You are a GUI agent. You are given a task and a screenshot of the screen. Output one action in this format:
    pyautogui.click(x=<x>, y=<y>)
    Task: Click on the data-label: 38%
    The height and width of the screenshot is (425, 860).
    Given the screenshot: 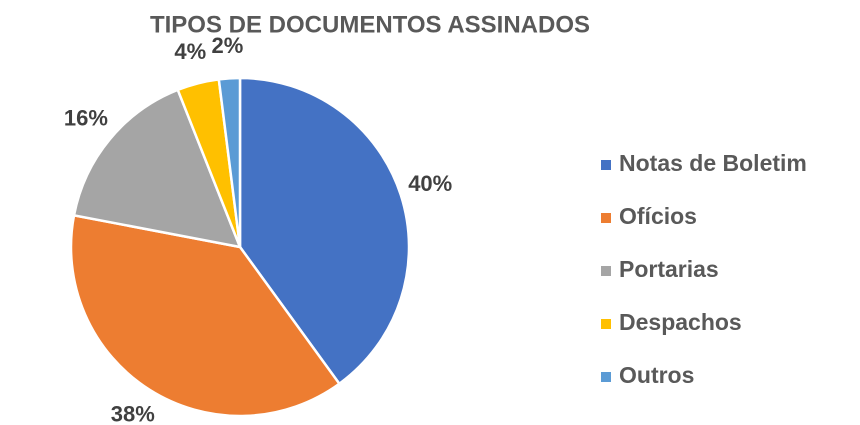 What is the action you would take?
    pyautogui.click(x=133, y=413)
    